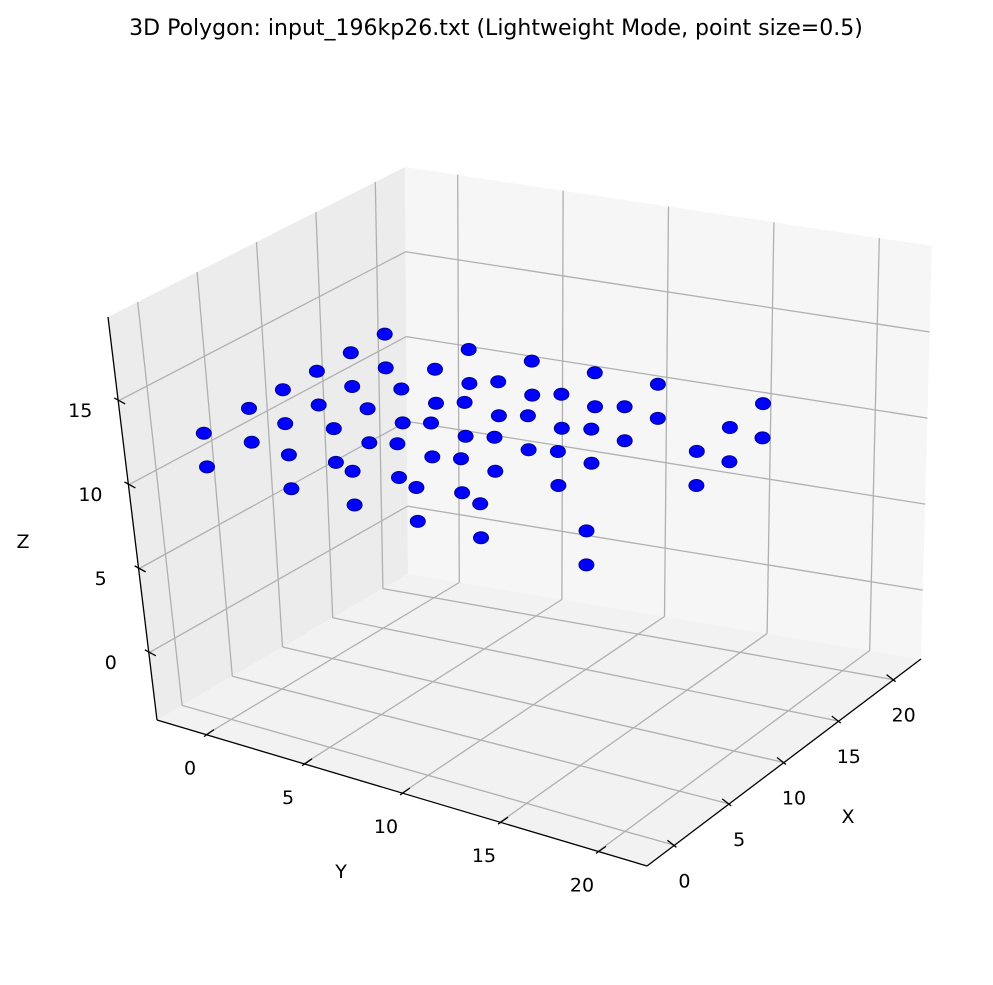 Image resolution: width=993 pixels, height=985 pixels. Describe the element at coordinates (190, 769) in the screenshot. I see `y-tick-label: 0` at that location.